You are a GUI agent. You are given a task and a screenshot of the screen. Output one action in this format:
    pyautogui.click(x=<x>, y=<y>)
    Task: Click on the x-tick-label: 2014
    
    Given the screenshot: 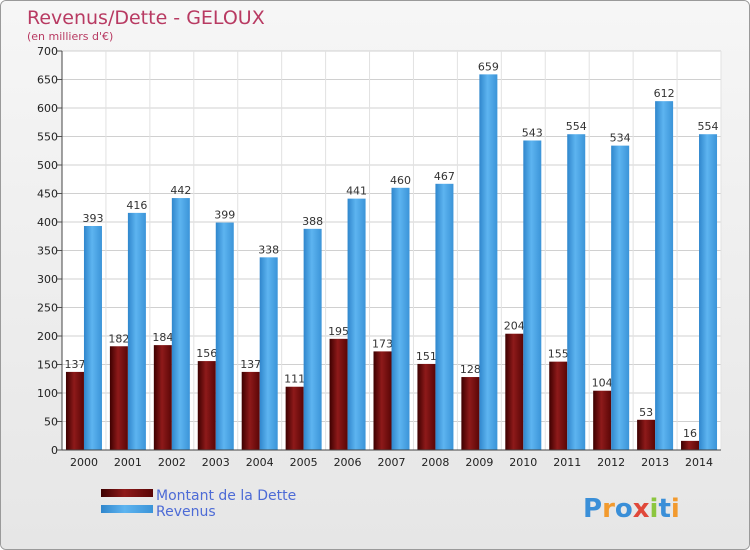 What is the action you would take?
    pyautogui.click(x=699, y=462)
    